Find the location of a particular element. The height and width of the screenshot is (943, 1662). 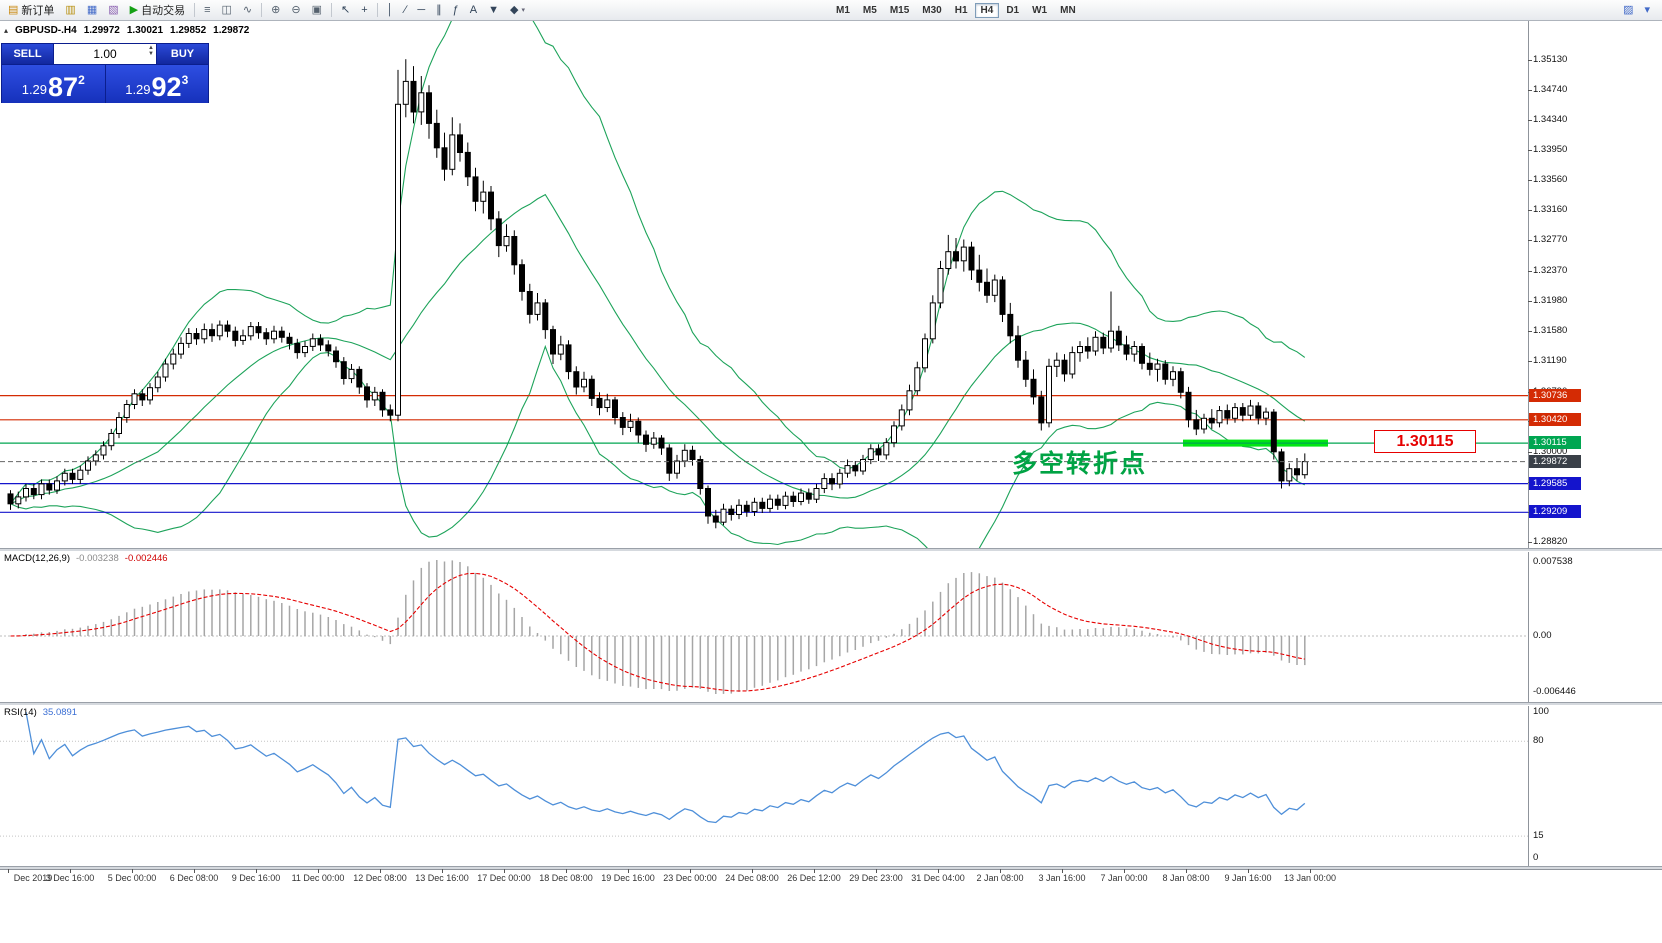

sell-price: 1.29 87 2 is located at coordinates (54, 84).